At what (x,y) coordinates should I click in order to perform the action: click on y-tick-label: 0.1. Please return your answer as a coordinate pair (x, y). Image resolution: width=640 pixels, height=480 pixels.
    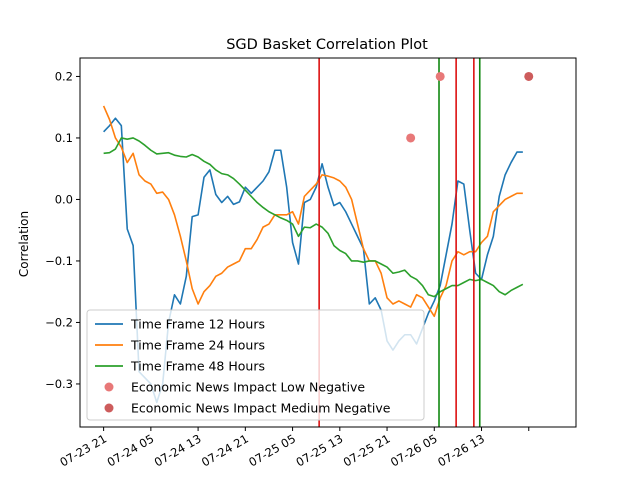
    Looking at the image, I should click on (64, 138).